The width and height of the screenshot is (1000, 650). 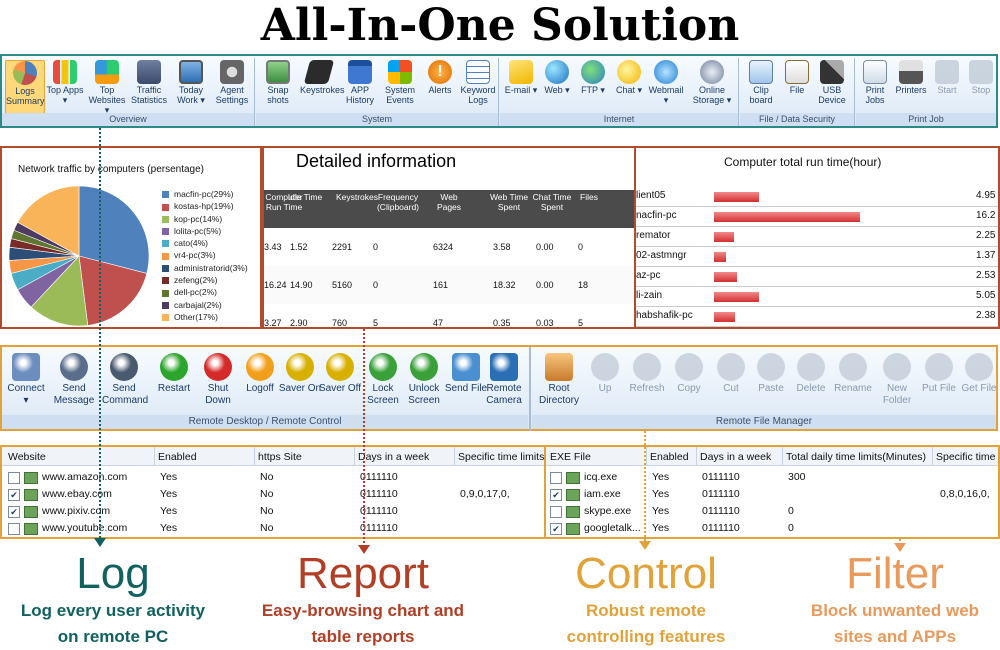 I want to click on exe-grid-cell: 0111110, so click(x=721, y=511).